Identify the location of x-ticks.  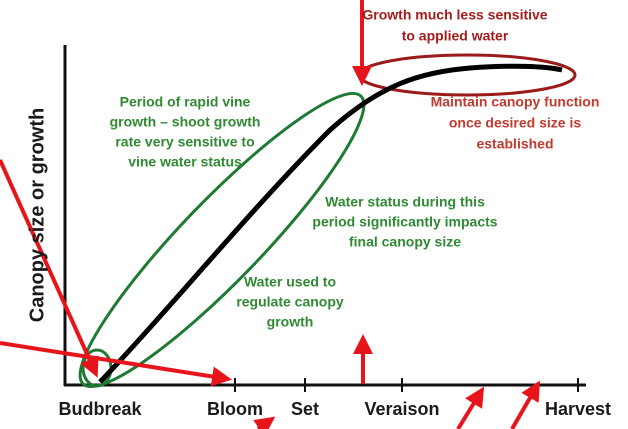
(406, 385).